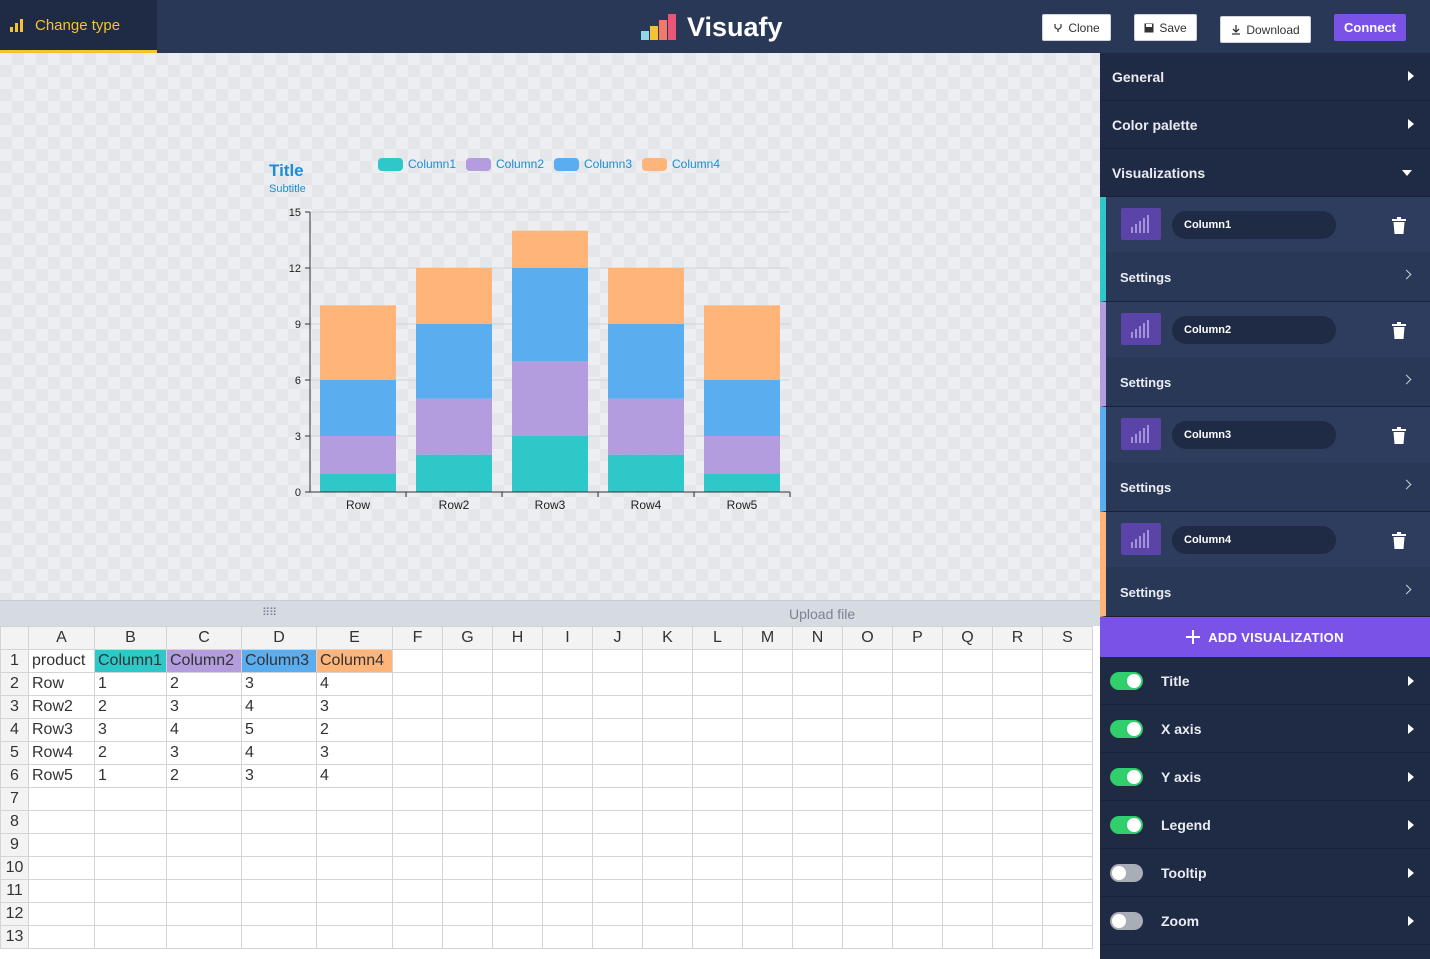  What do you see at coordinates (61, 707) in the screenshot?
I see `sheet-cell: Row2` at bounding box center [61, 707].